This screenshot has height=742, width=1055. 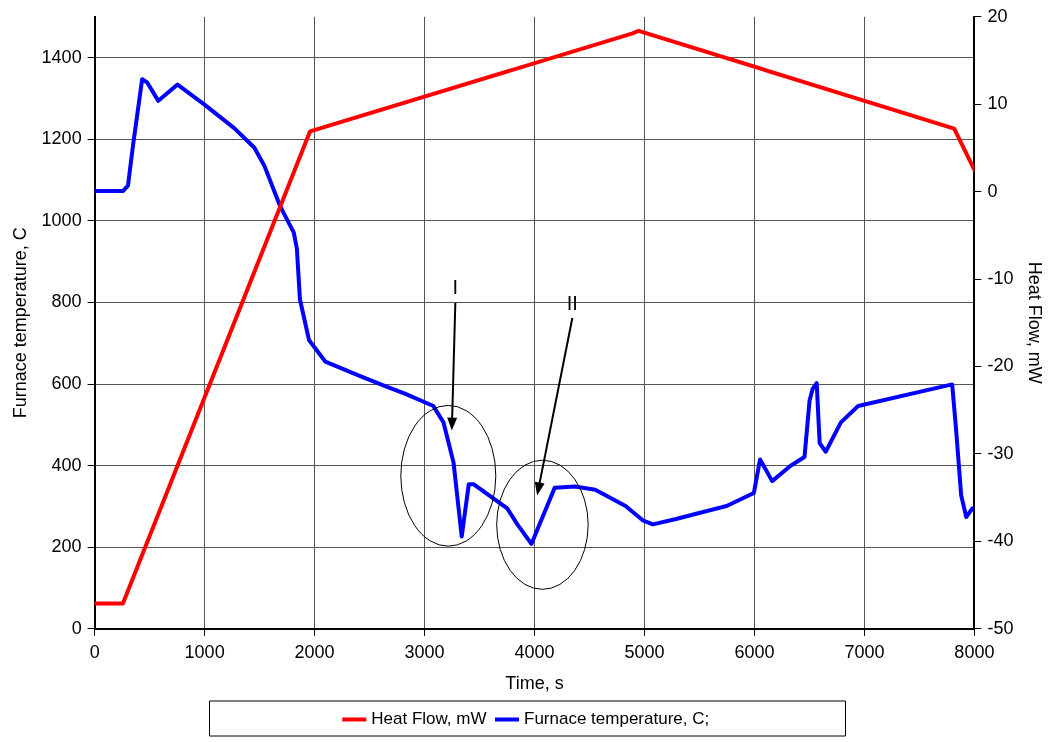 I want to click on y2-axis-title: Heat Flow, mW, so click(x=1035, y=322).